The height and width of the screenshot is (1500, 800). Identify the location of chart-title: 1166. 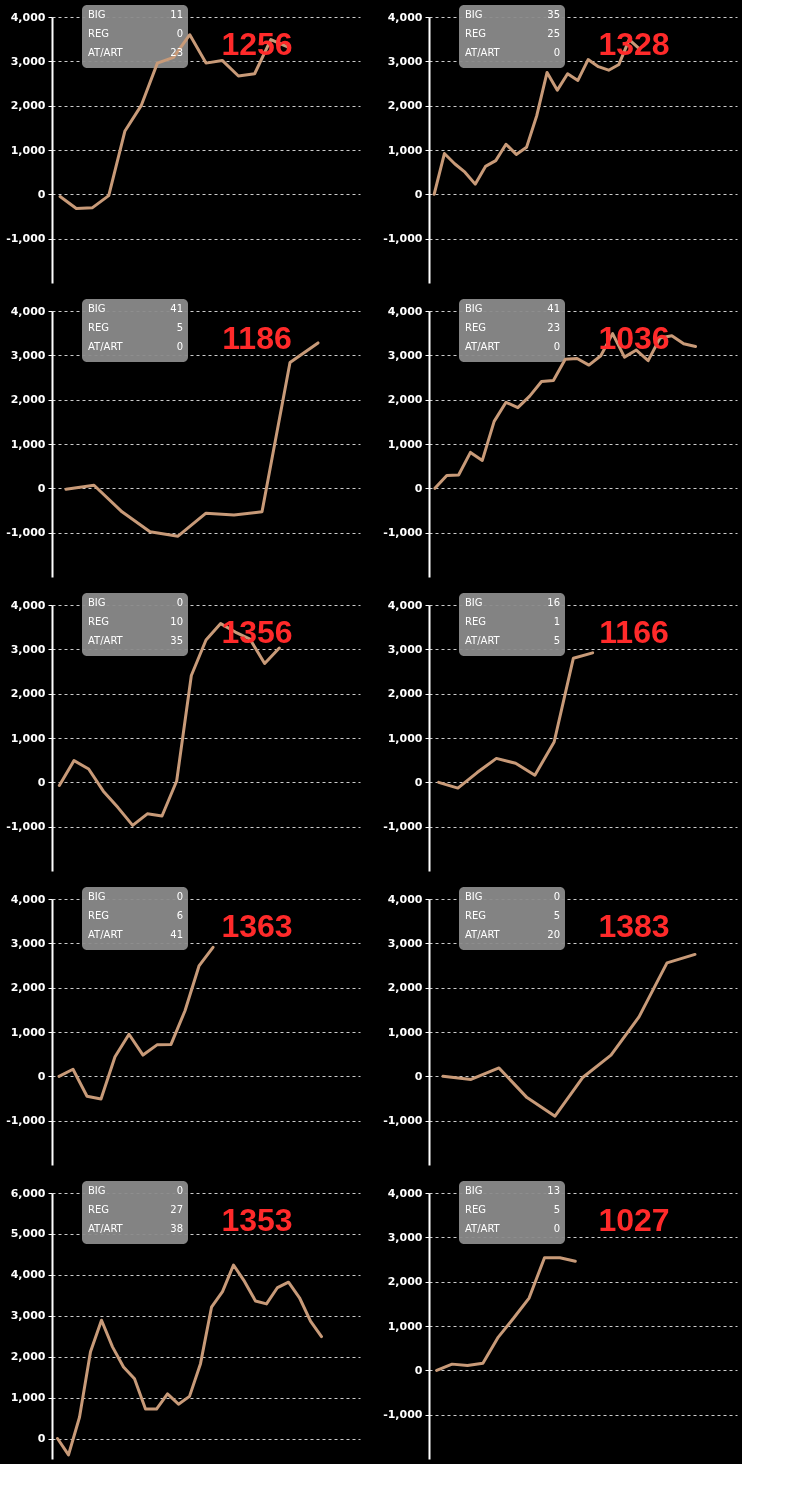
(634, 632).